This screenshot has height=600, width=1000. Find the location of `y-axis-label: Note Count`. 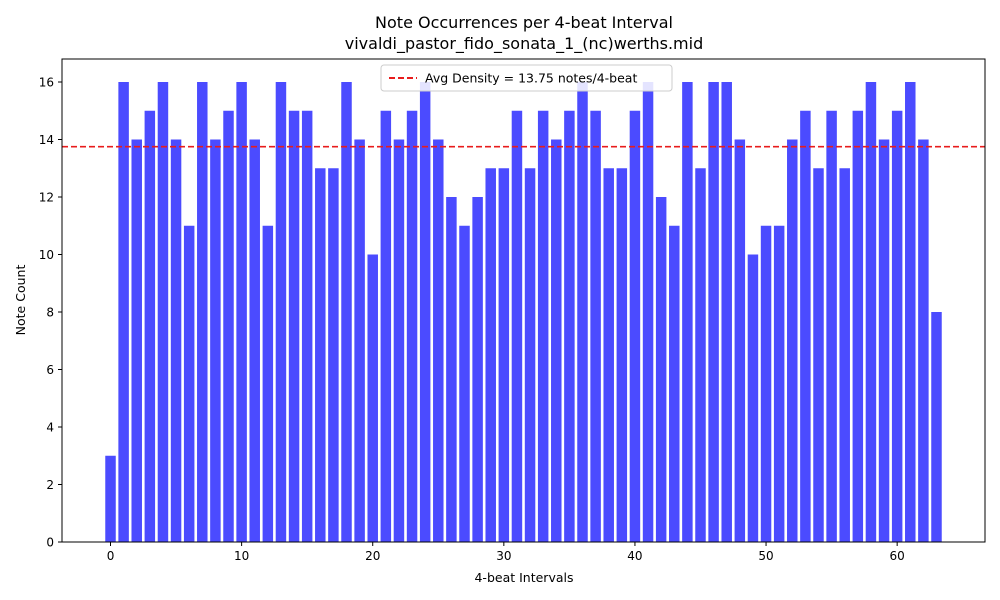

y-axis-label: Note Count is located at coordinates (20, 300).